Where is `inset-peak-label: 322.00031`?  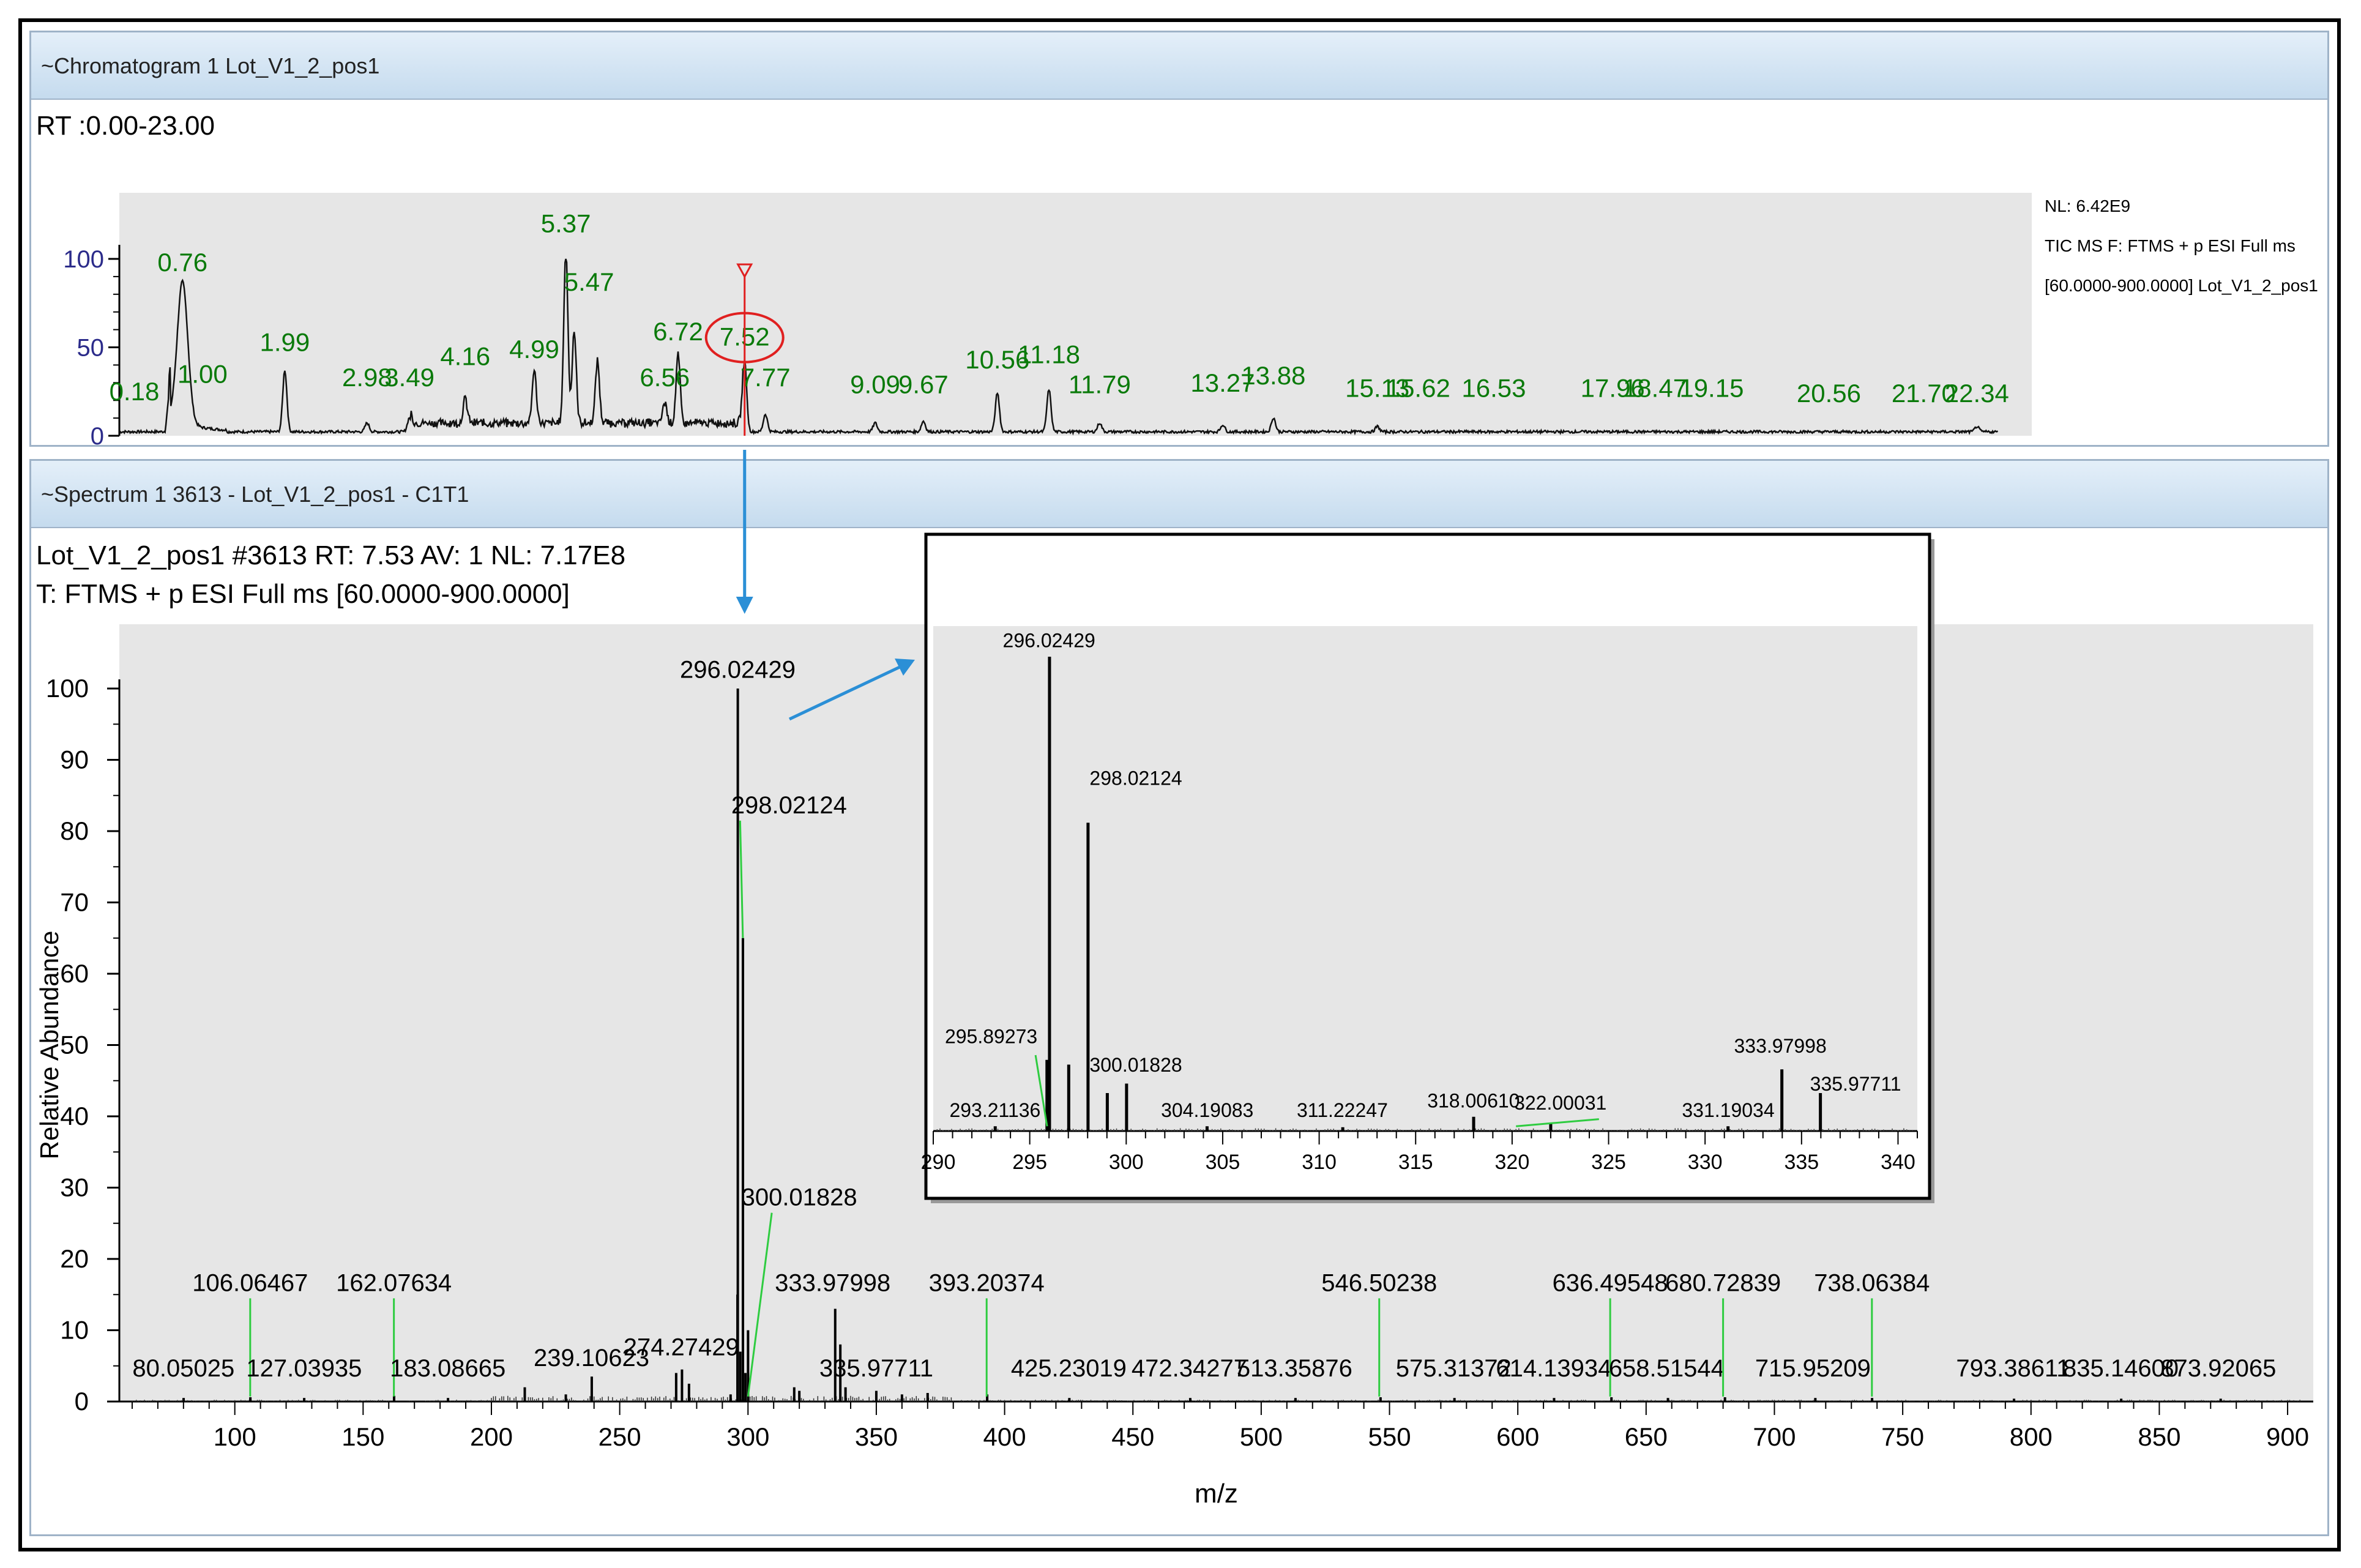 inset-peak-label: 322.00031 is located at coordinates (1560, 1103).